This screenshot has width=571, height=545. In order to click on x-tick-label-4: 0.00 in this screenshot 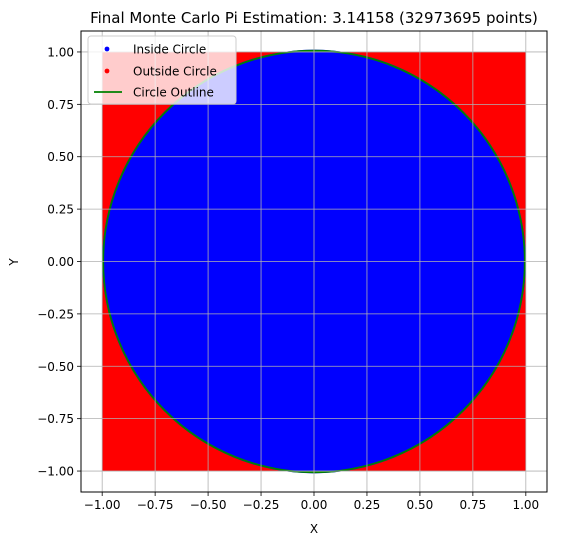, I will do `click(314, 505)`.